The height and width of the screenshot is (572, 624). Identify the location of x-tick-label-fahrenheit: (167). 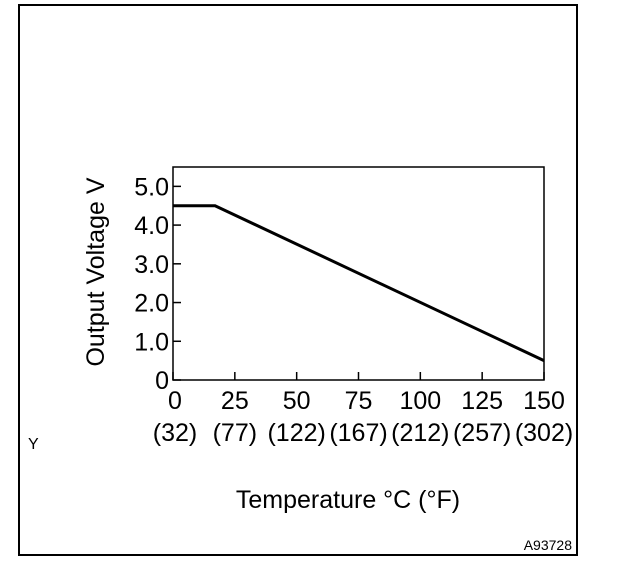
(358, 433).